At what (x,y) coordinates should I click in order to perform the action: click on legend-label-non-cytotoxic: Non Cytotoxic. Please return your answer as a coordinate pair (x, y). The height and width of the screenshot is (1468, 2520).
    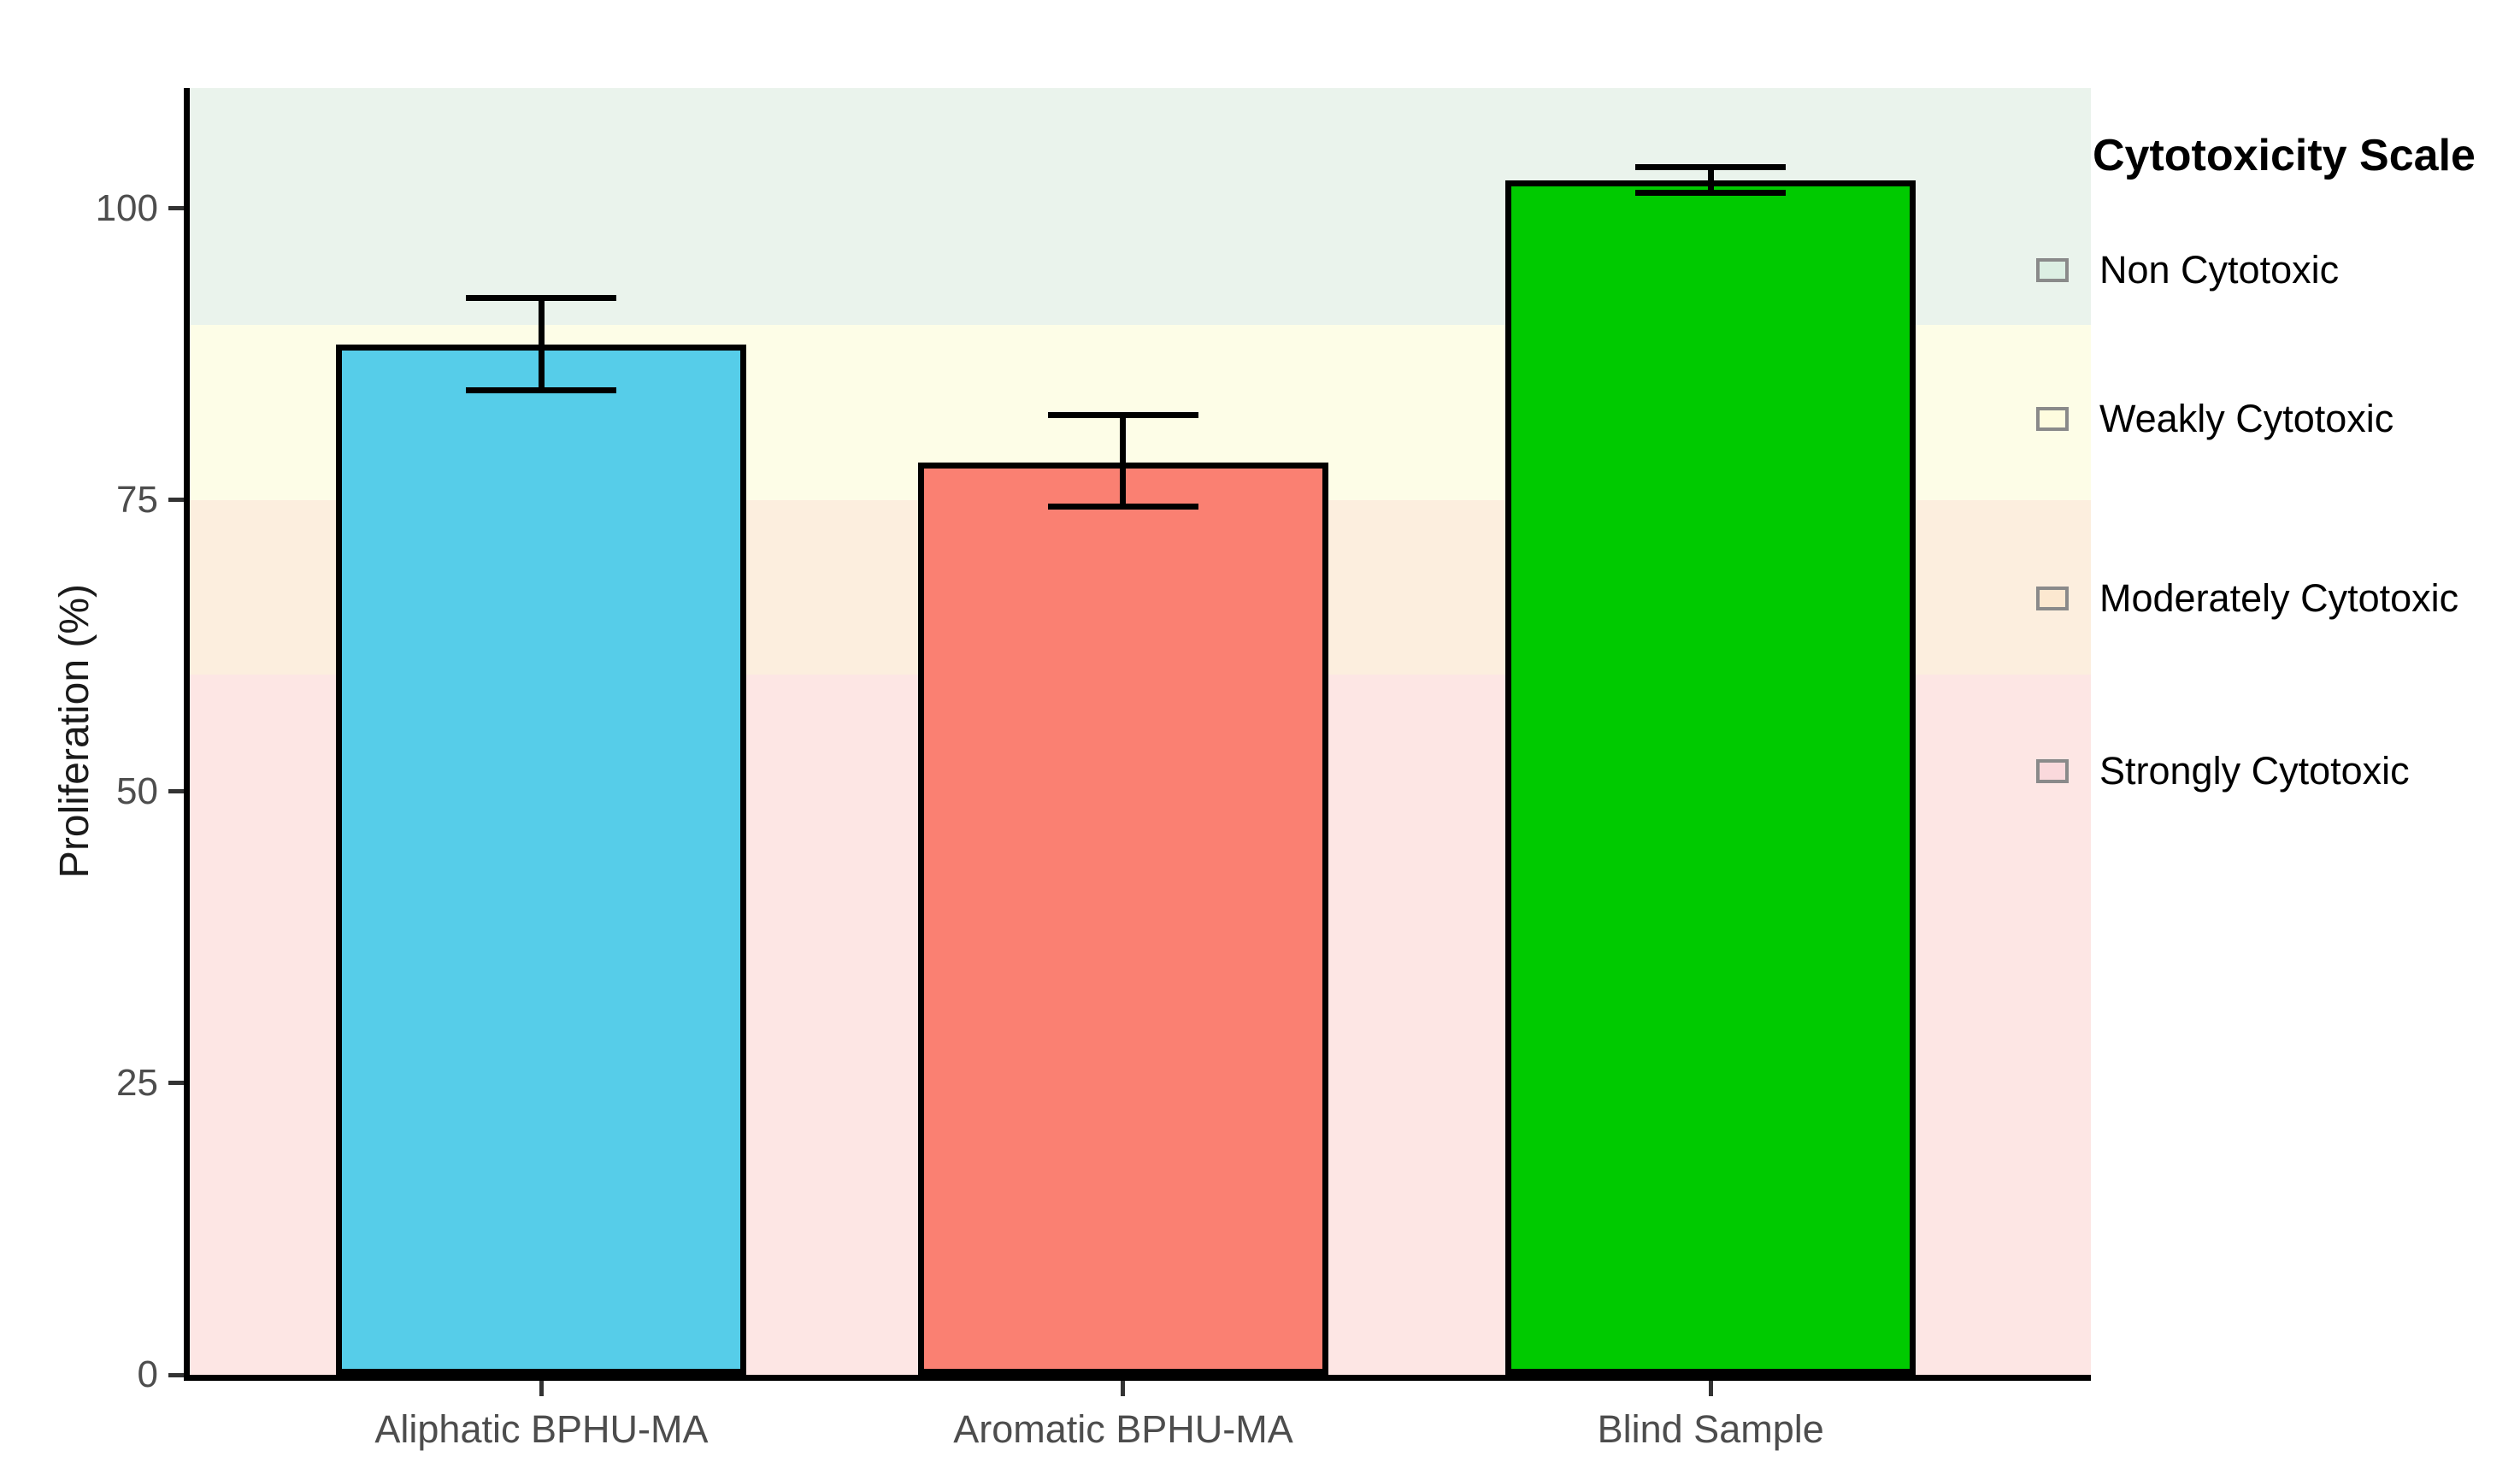
    Looking at the image, I should click on (2219, 270).